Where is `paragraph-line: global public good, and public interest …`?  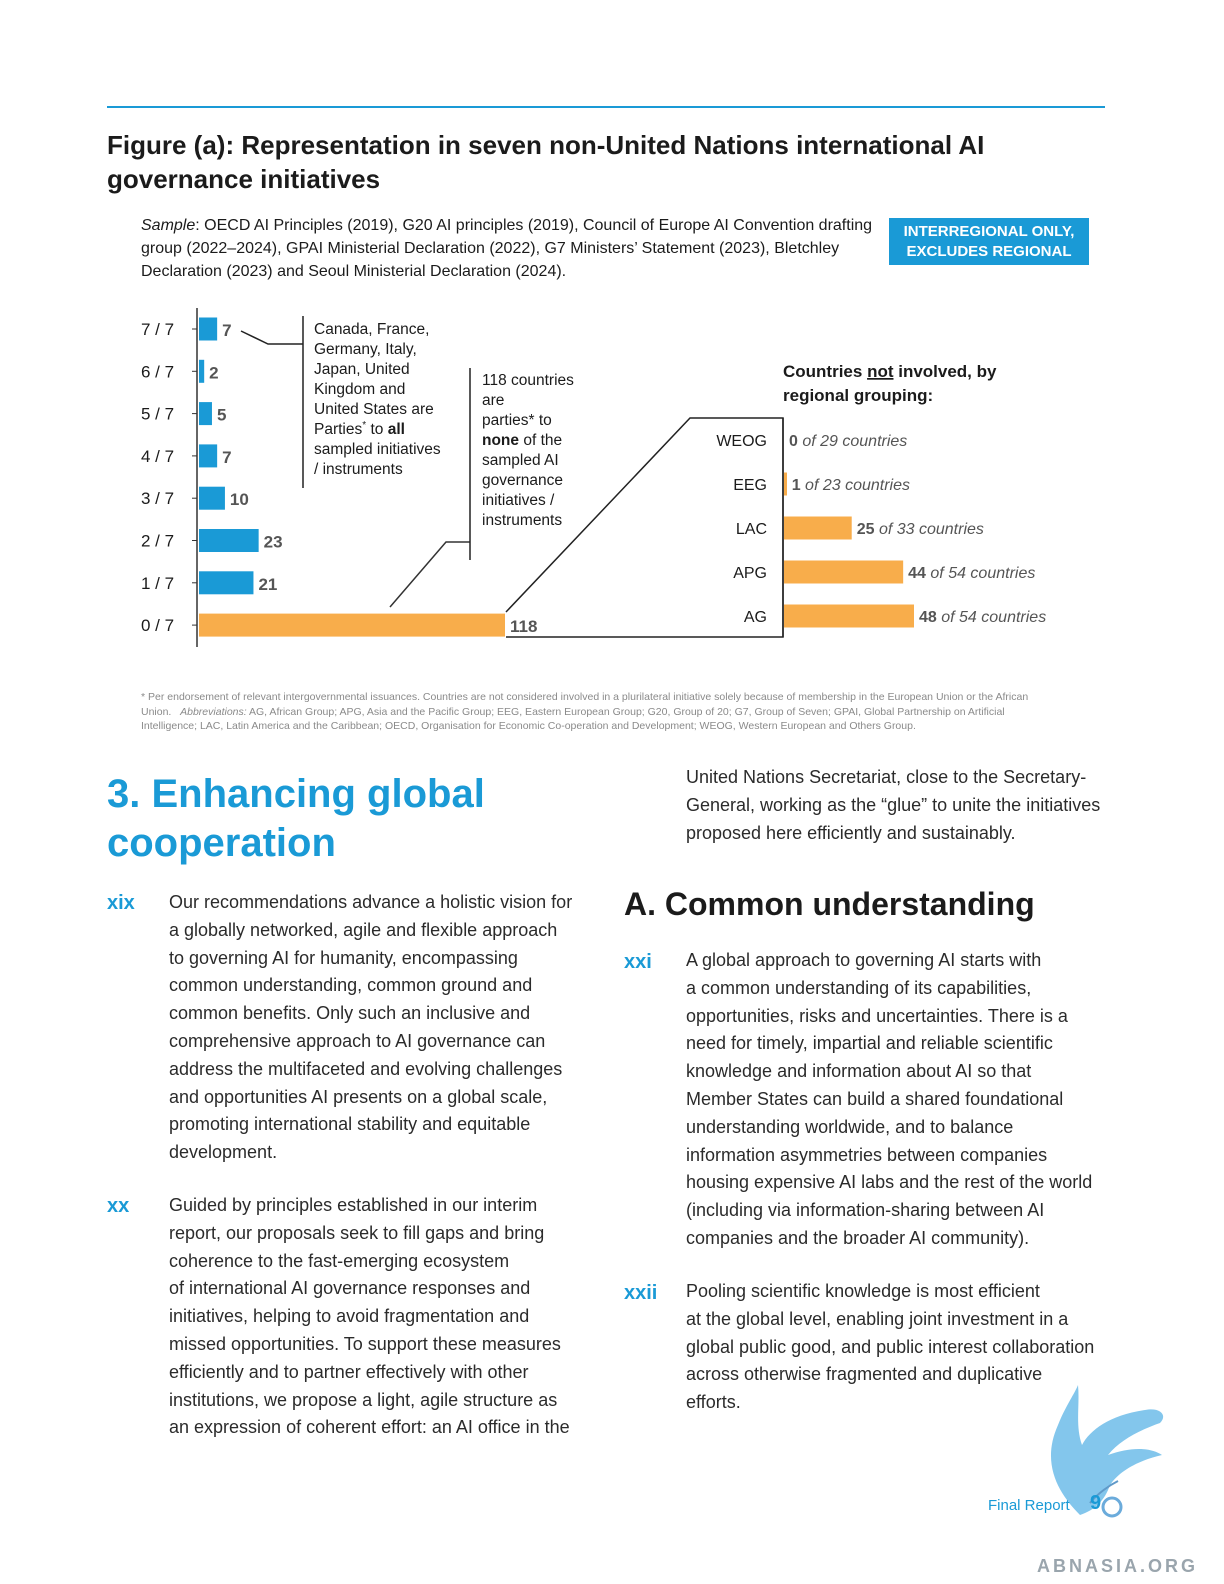
paragraph-line: global public good, and public interest … is located at coordinates (890, 1346).